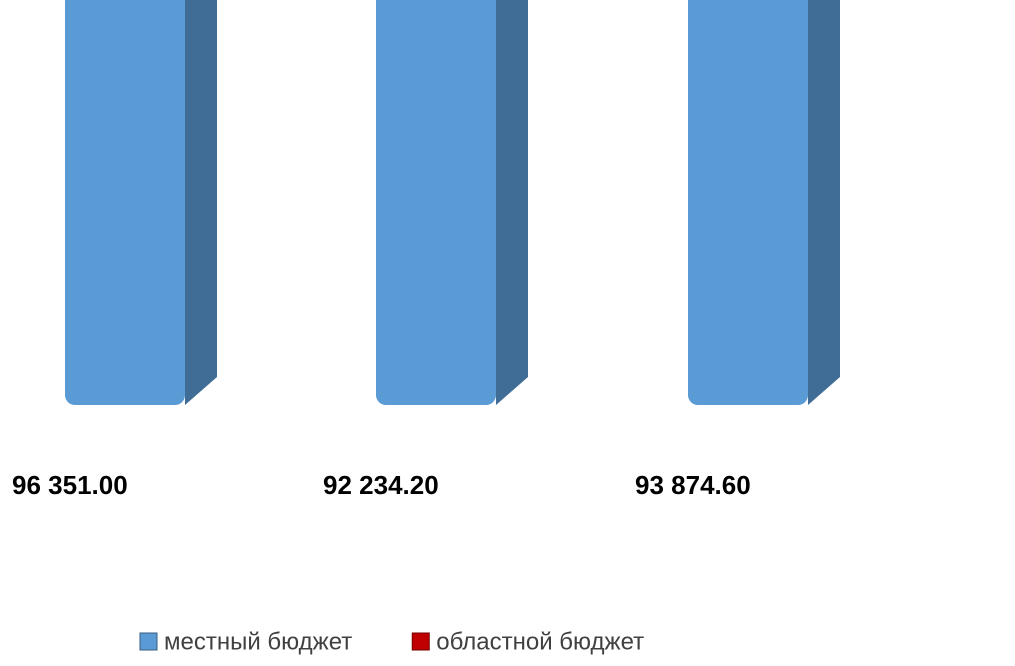 Image resolution: width=1015 pixels, height=666 pixels. Describe the element at coordinates (258, 641) in the screenshot. I see `legend-label: местный бюджет` at that location.